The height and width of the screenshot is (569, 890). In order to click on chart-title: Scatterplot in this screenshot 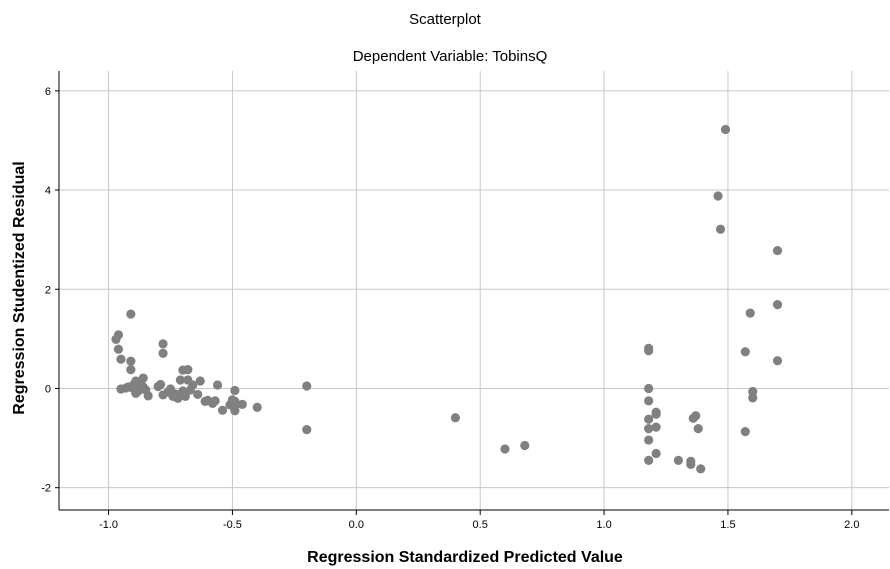, I will do `click(445, 19)`.